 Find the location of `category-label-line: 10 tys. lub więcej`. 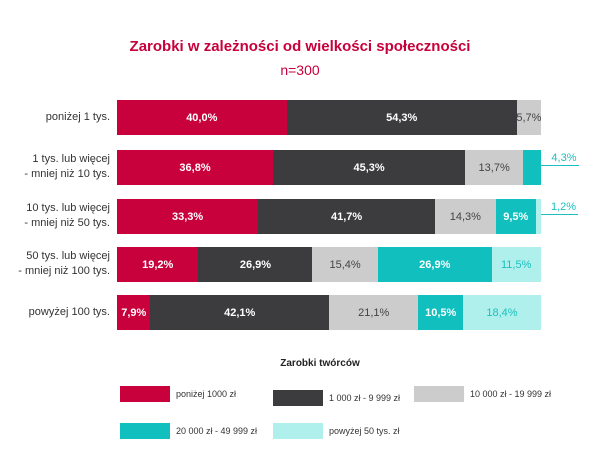

category-label-line: 10 tys. lub więcej is located at coordinates (68, 208).